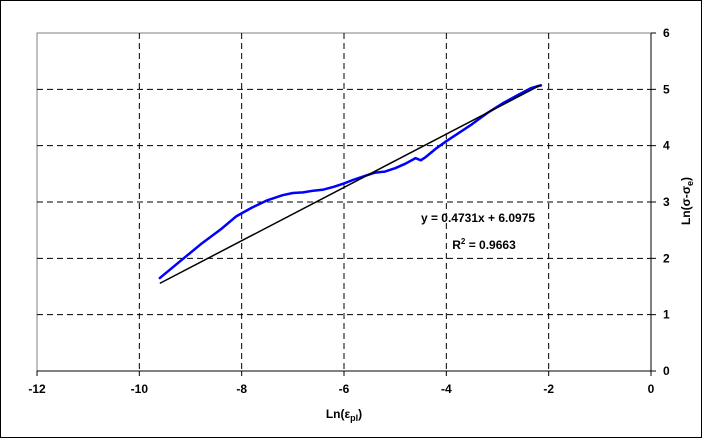 The width and height of the screenshot is (702, 438). Describe the element at coordinates (666, 33) in the screenshot. I see `y-tick-label: 6` at that location.